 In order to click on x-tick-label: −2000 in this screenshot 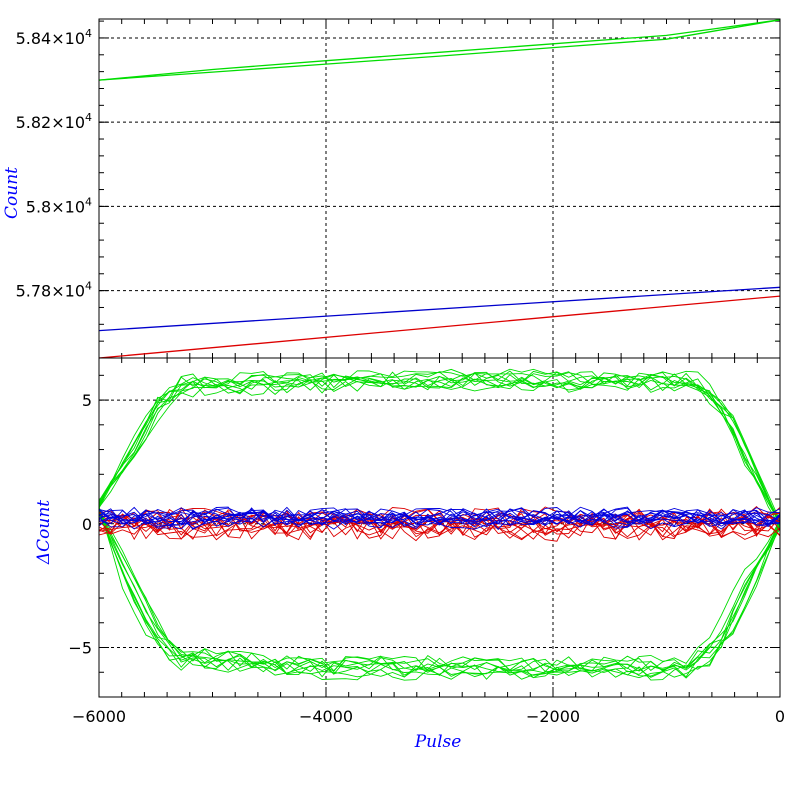, I will do `click(553, 716)`.